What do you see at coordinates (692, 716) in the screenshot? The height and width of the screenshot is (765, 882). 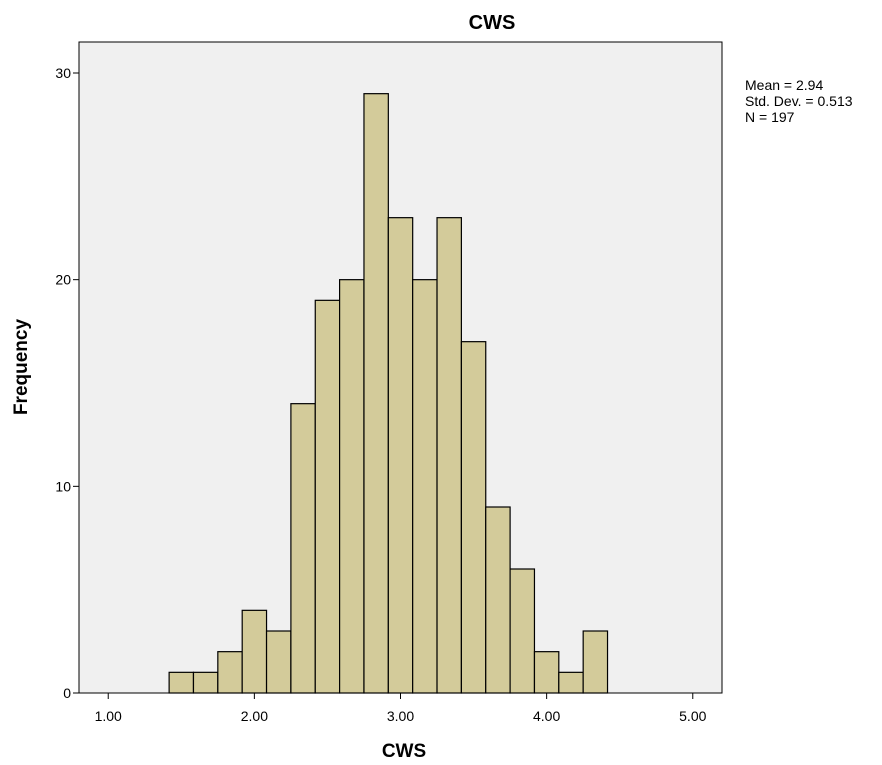 I see `x-tick-label: 5.00` at bounding box center [692, 716].